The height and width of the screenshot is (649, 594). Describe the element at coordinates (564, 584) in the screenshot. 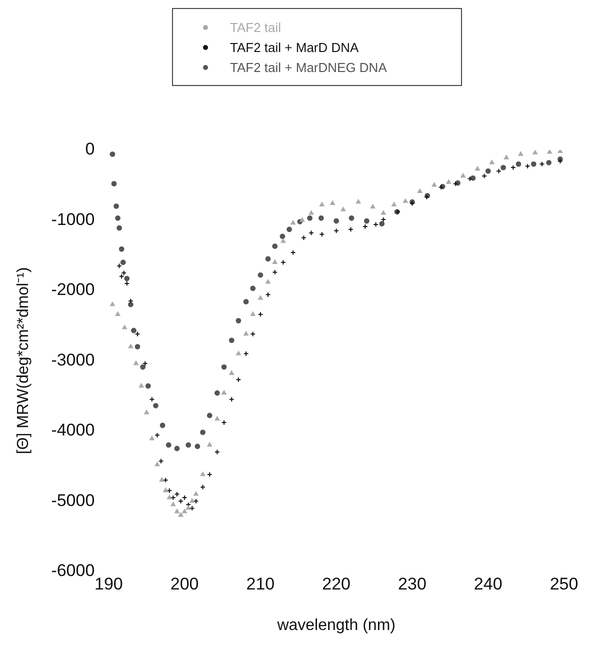

I see `x-tick-label: 250` at that location.